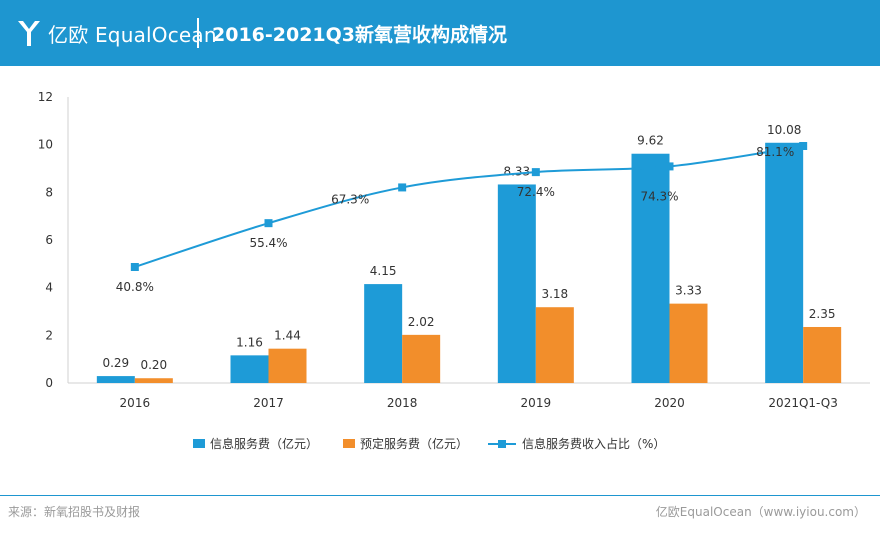 Image resolution: width=880 pixels, height=535 pixels. What do you see at coordinates (264, 443) in the screenshot?
I see `legend-label-info: 信息服务费（亿元）` at bounding box center [264, 443].